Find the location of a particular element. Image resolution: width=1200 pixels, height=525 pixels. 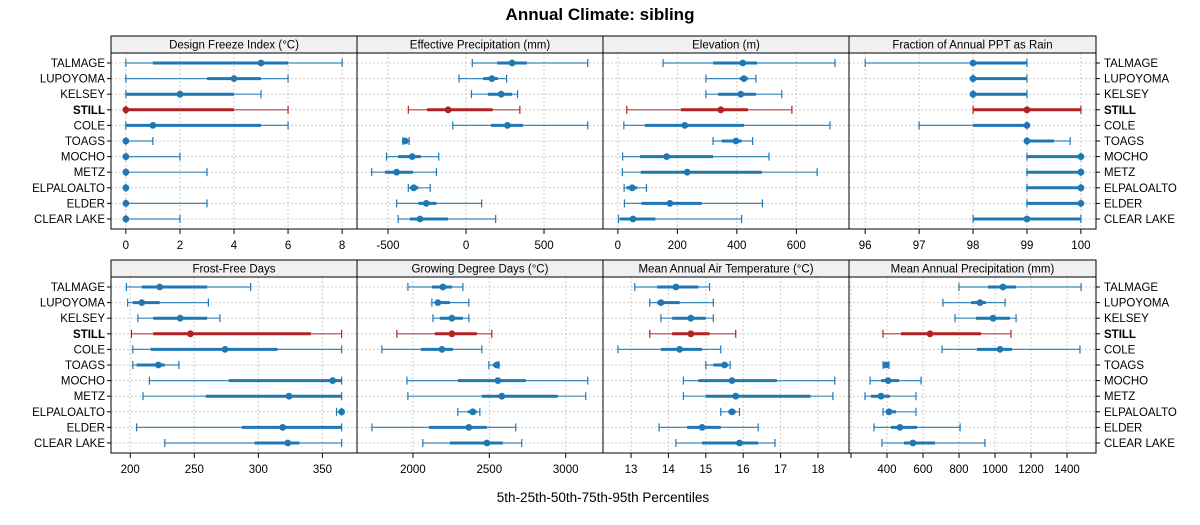

x-tick-label: 350 is located at coordinates (322, 470).